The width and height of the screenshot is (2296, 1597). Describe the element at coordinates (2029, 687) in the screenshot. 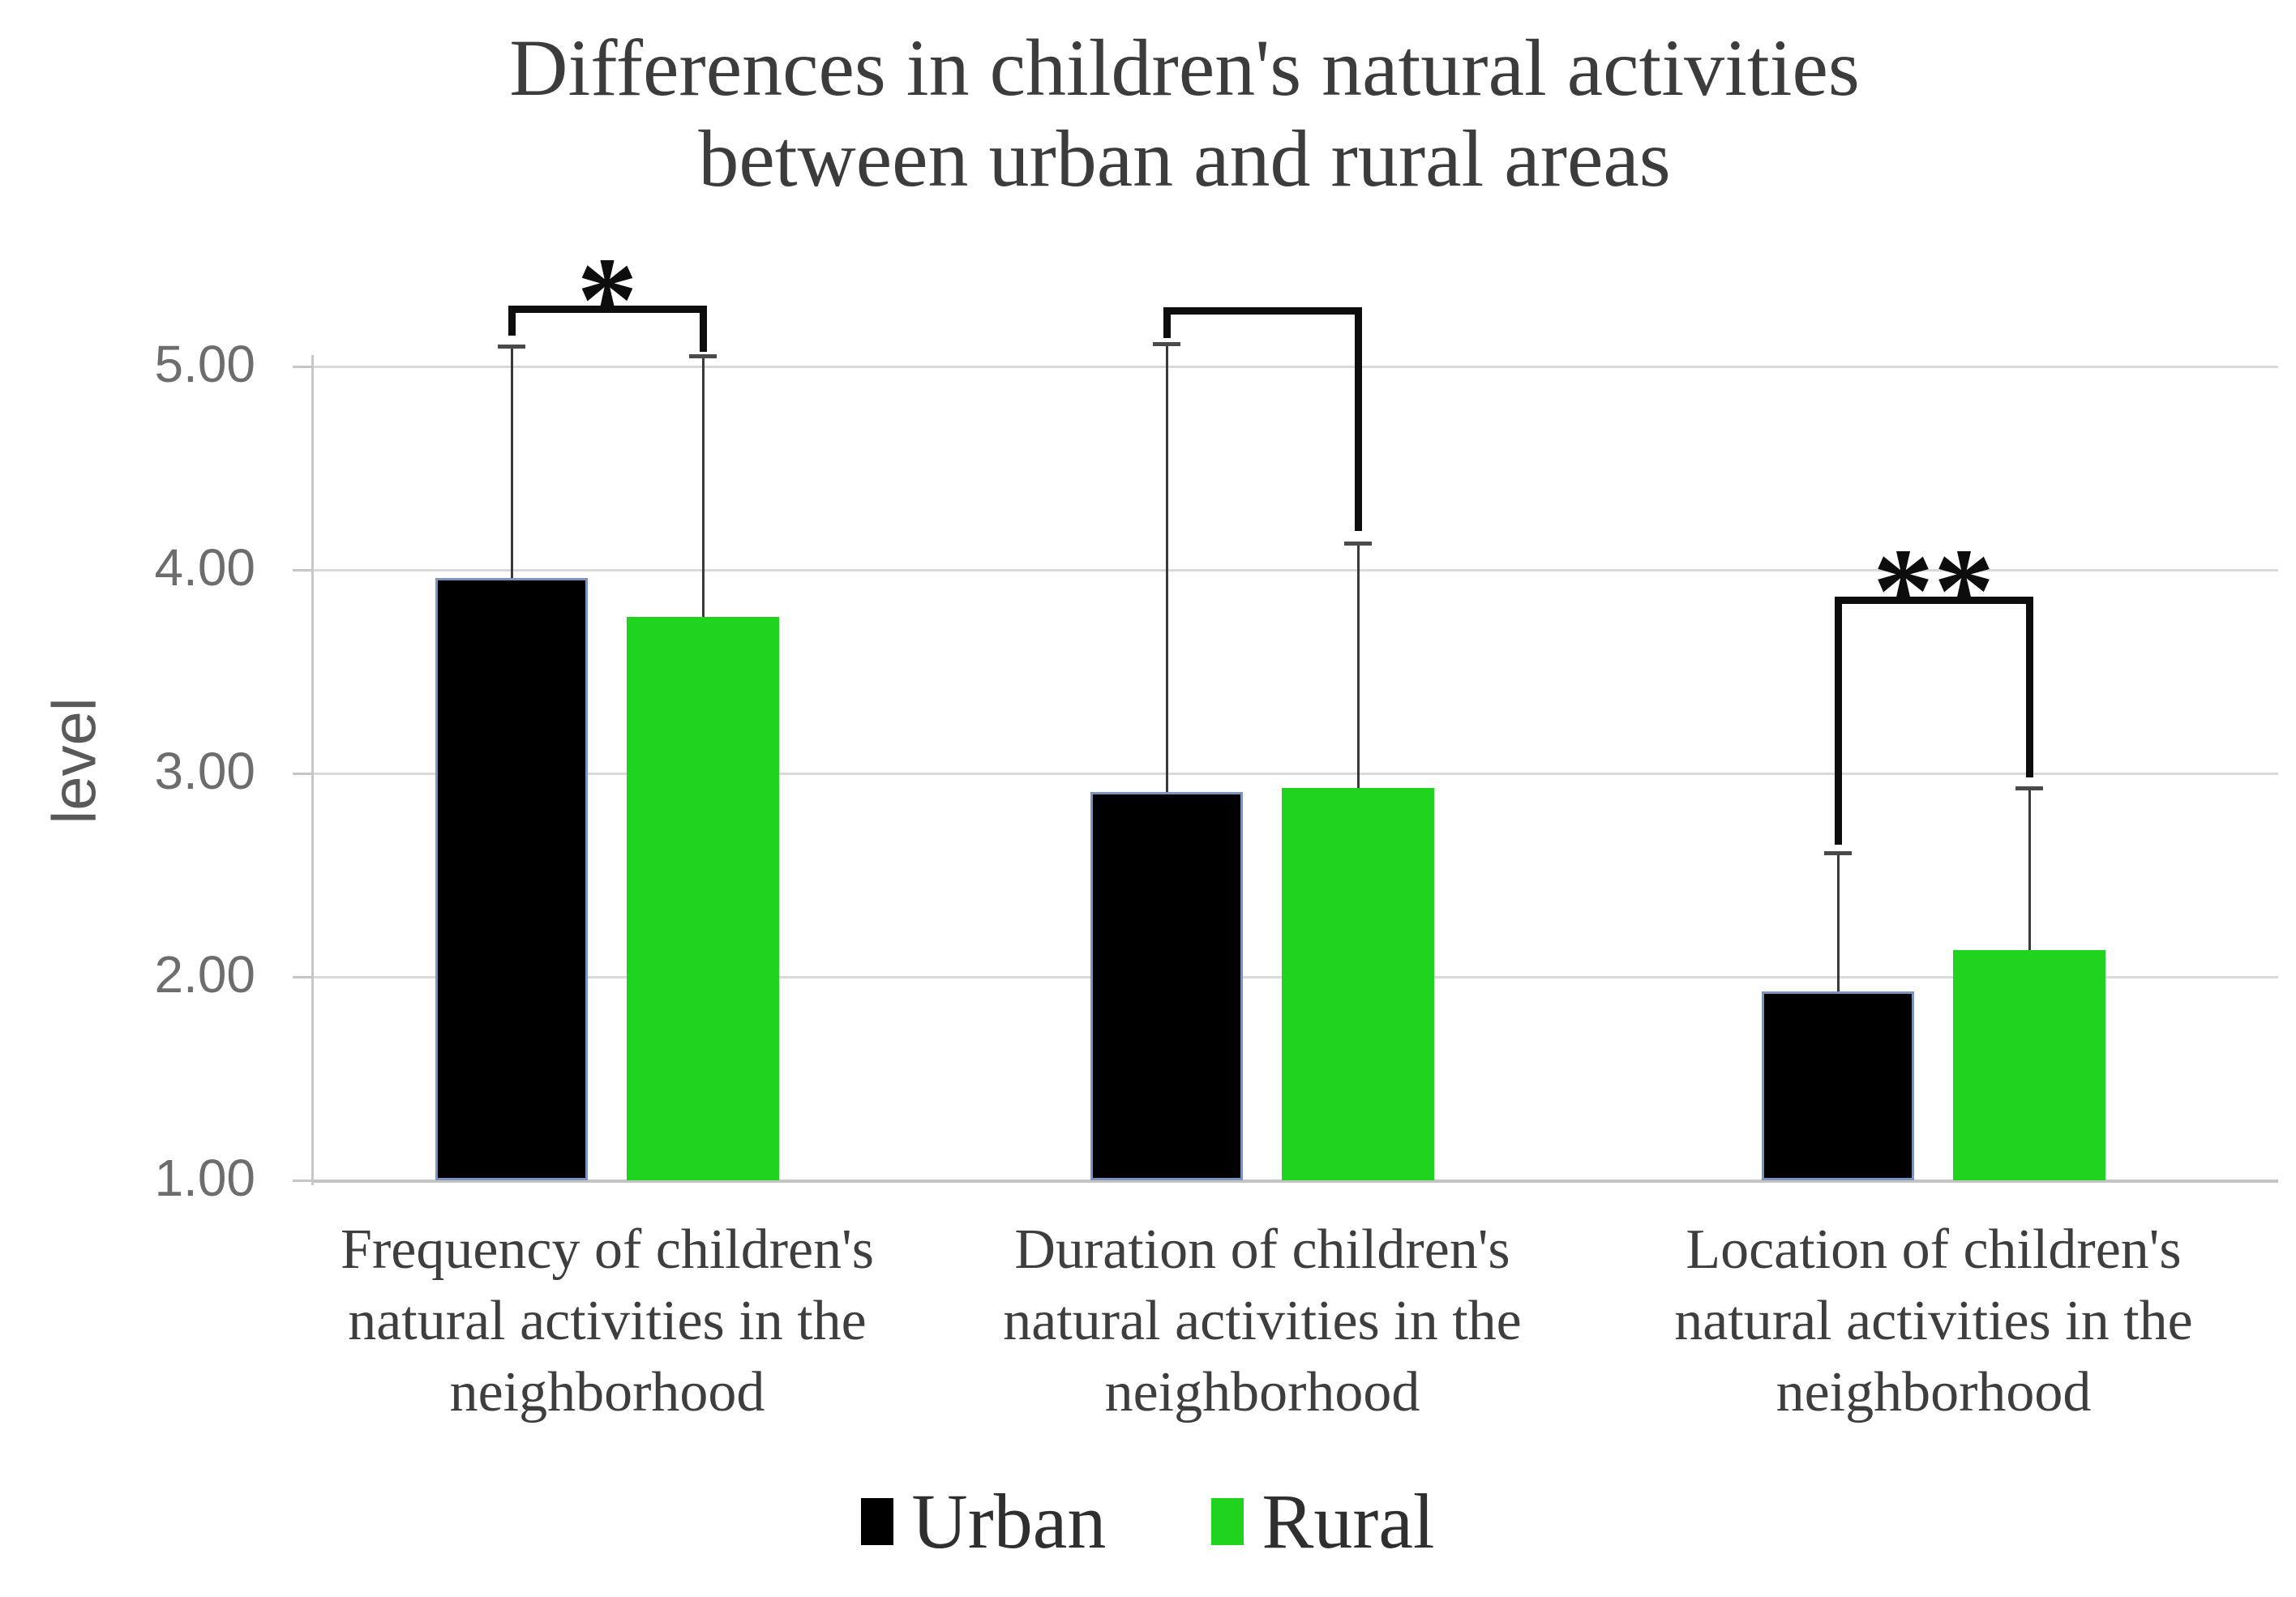

I see `sig-bracket-right-leg-group3` at that location.